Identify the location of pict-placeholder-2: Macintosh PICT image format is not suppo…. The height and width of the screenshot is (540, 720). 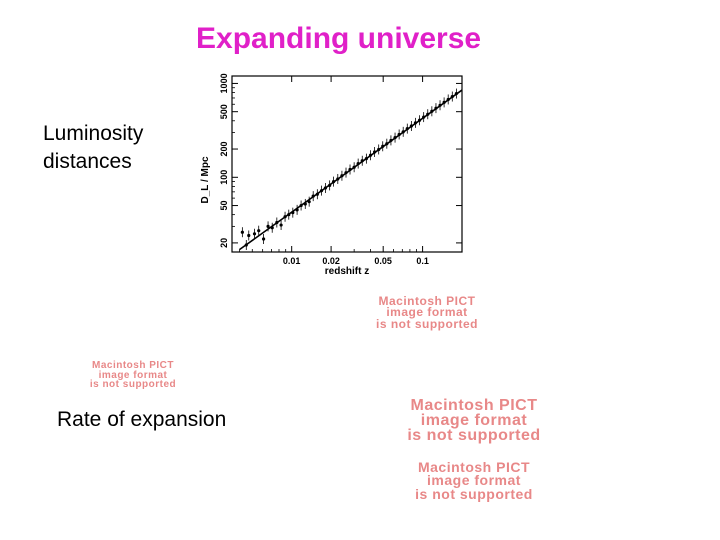
(133, 375).